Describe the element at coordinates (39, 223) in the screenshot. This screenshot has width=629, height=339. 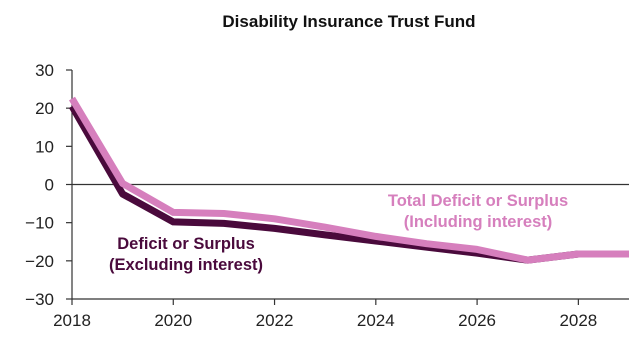
I see `y-tick-label: −10` at that location.